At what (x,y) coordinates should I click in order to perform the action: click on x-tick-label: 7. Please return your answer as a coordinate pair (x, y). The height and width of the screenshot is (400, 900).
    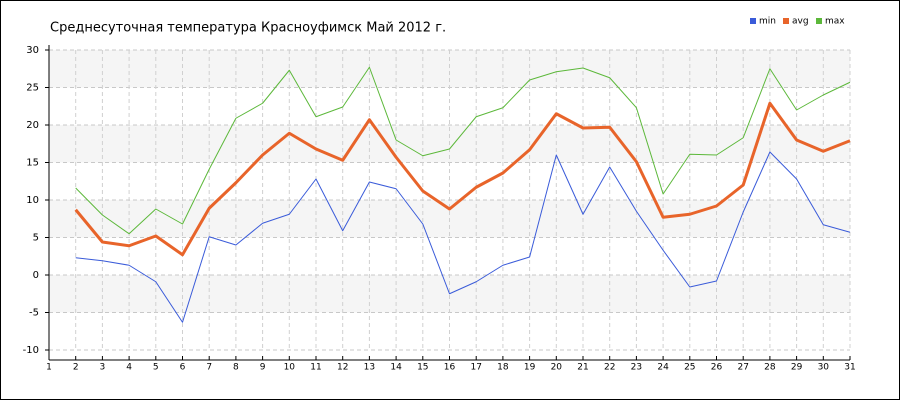
    Looking at the image, I should click on (209, 368).